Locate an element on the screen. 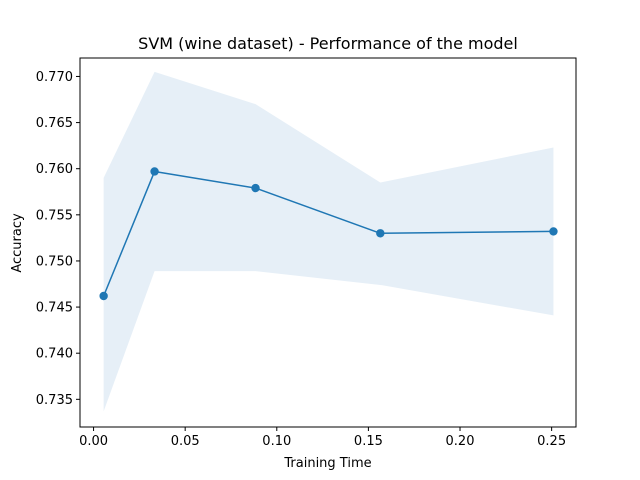 This screenshot has width=640, height=480. x-tick-label: 0.00 is located at coordinates (93, 441).